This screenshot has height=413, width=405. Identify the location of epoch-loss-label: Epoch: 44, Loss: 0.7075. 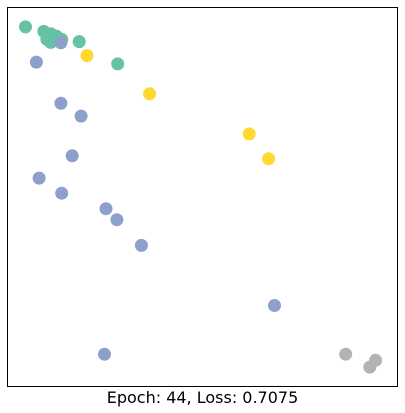
(202, 397).